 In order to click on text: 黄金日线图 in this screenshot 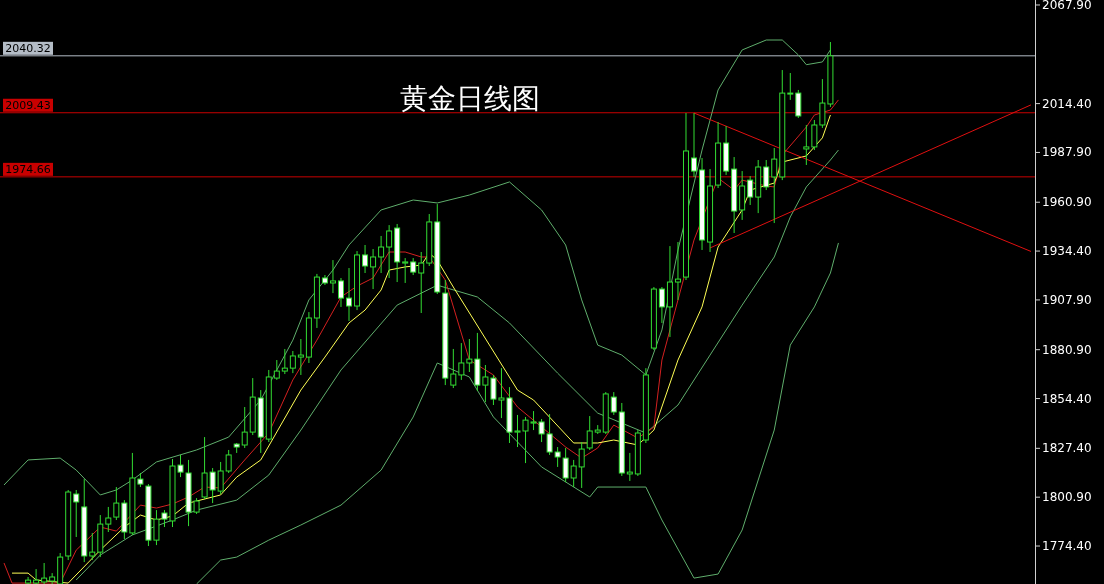, I will do `click(470, 98)`.